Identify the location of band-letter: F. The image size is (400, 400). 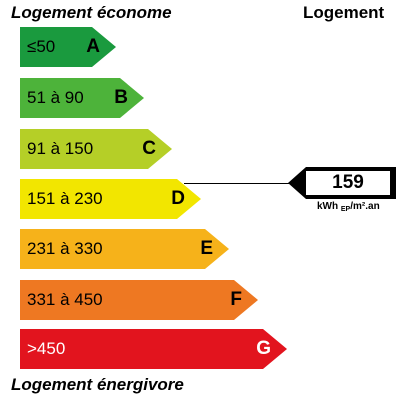
(236, 299).